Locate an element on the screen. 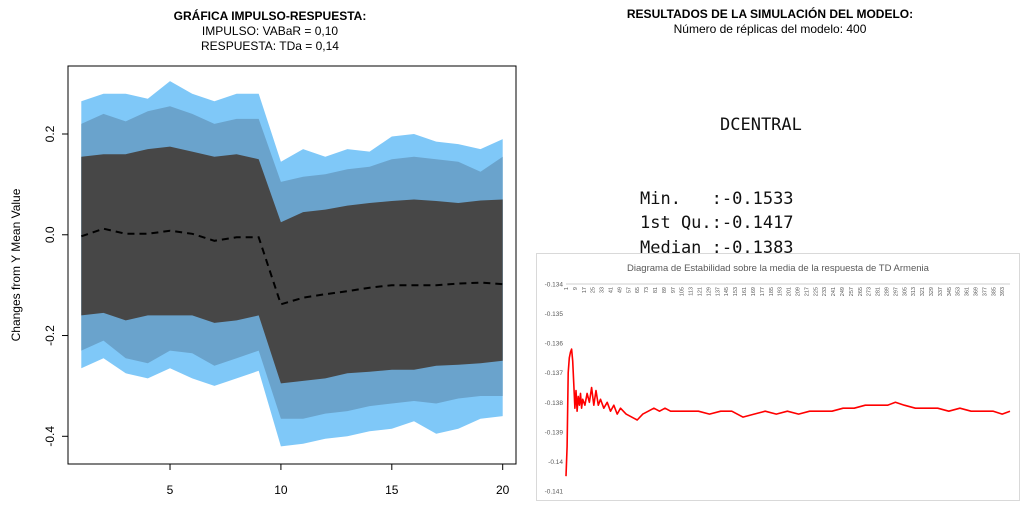 Image resolution: width=1024 pixels, height=505 pixels. stability-x-tick-label: 65 is located at coordinates (638, 290).